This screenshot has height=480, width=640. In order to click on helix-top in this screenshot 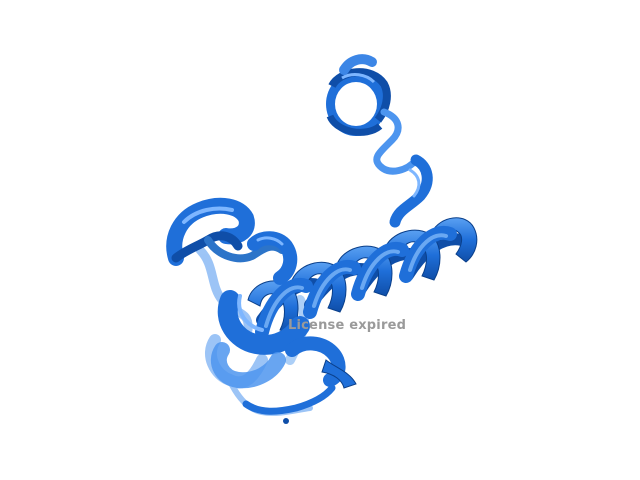, I will do `click(358, 95)`.